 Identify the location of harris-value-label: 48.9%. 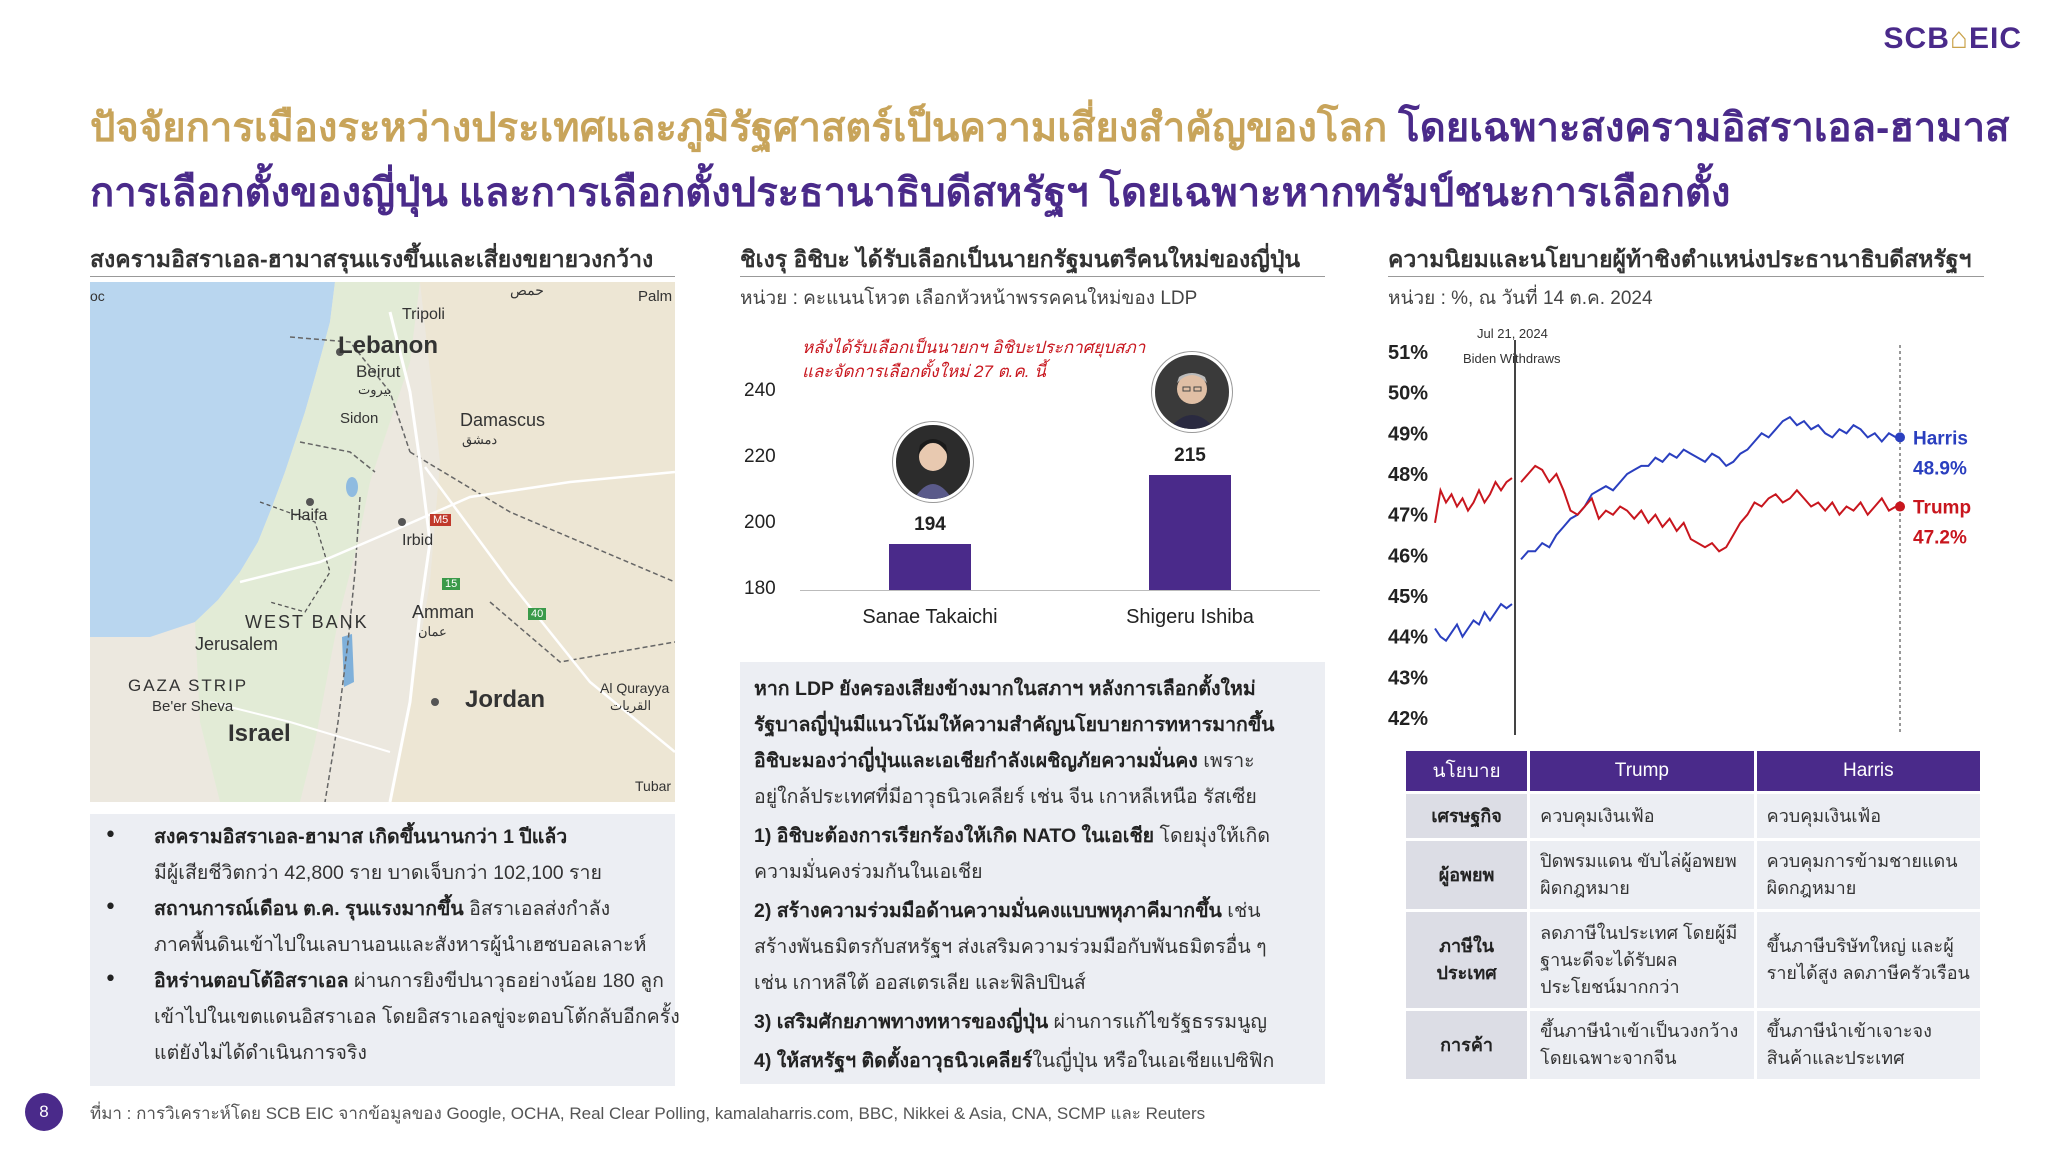
(1940, 468).